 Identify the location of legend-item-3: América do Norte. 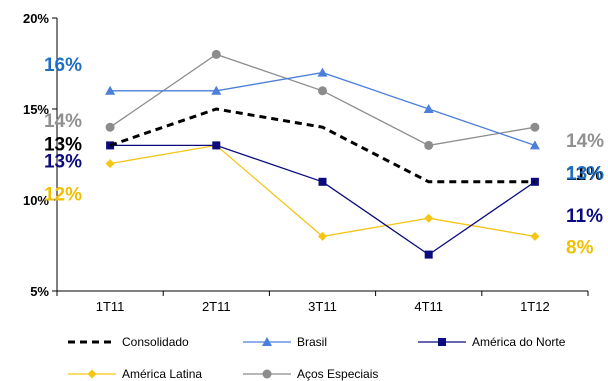
(492, 342).